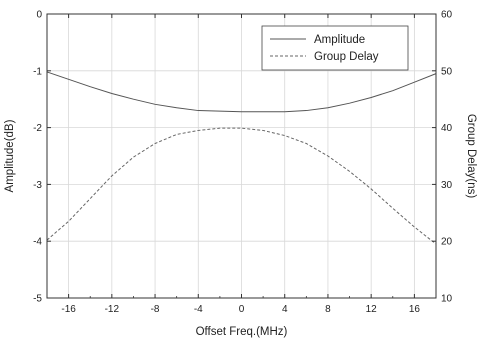  Describe the element at coordinates (447, 242) in the screenshot. I see `y2-tick-label: 20` at that location.